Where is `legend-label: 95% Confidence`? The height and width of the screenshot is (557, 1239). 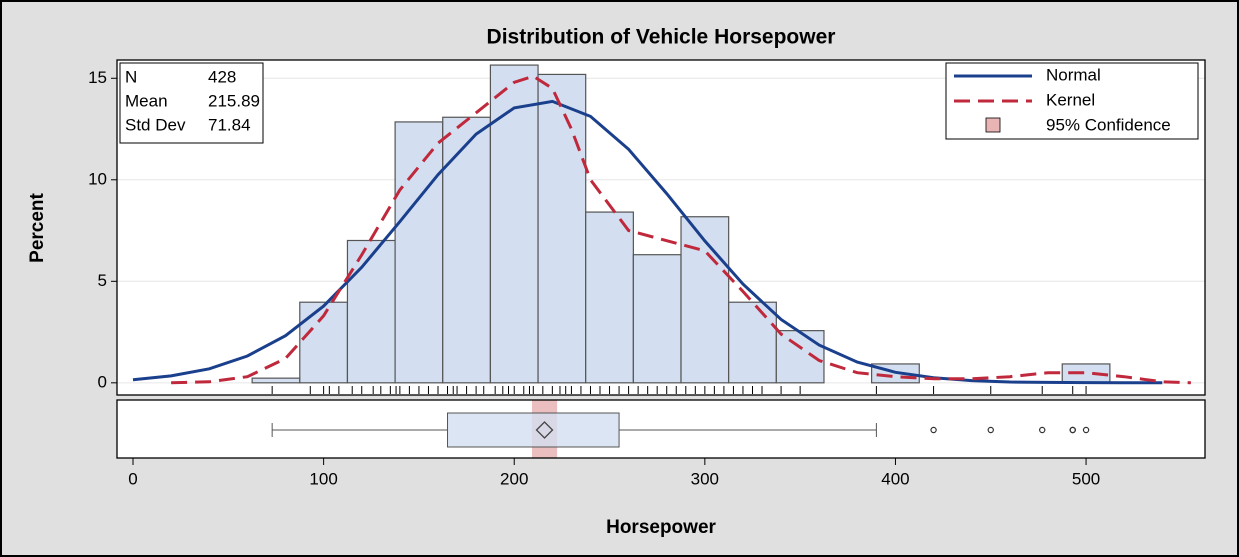
legend-label: 95% Confidence is located at coordinates (1108, 124).